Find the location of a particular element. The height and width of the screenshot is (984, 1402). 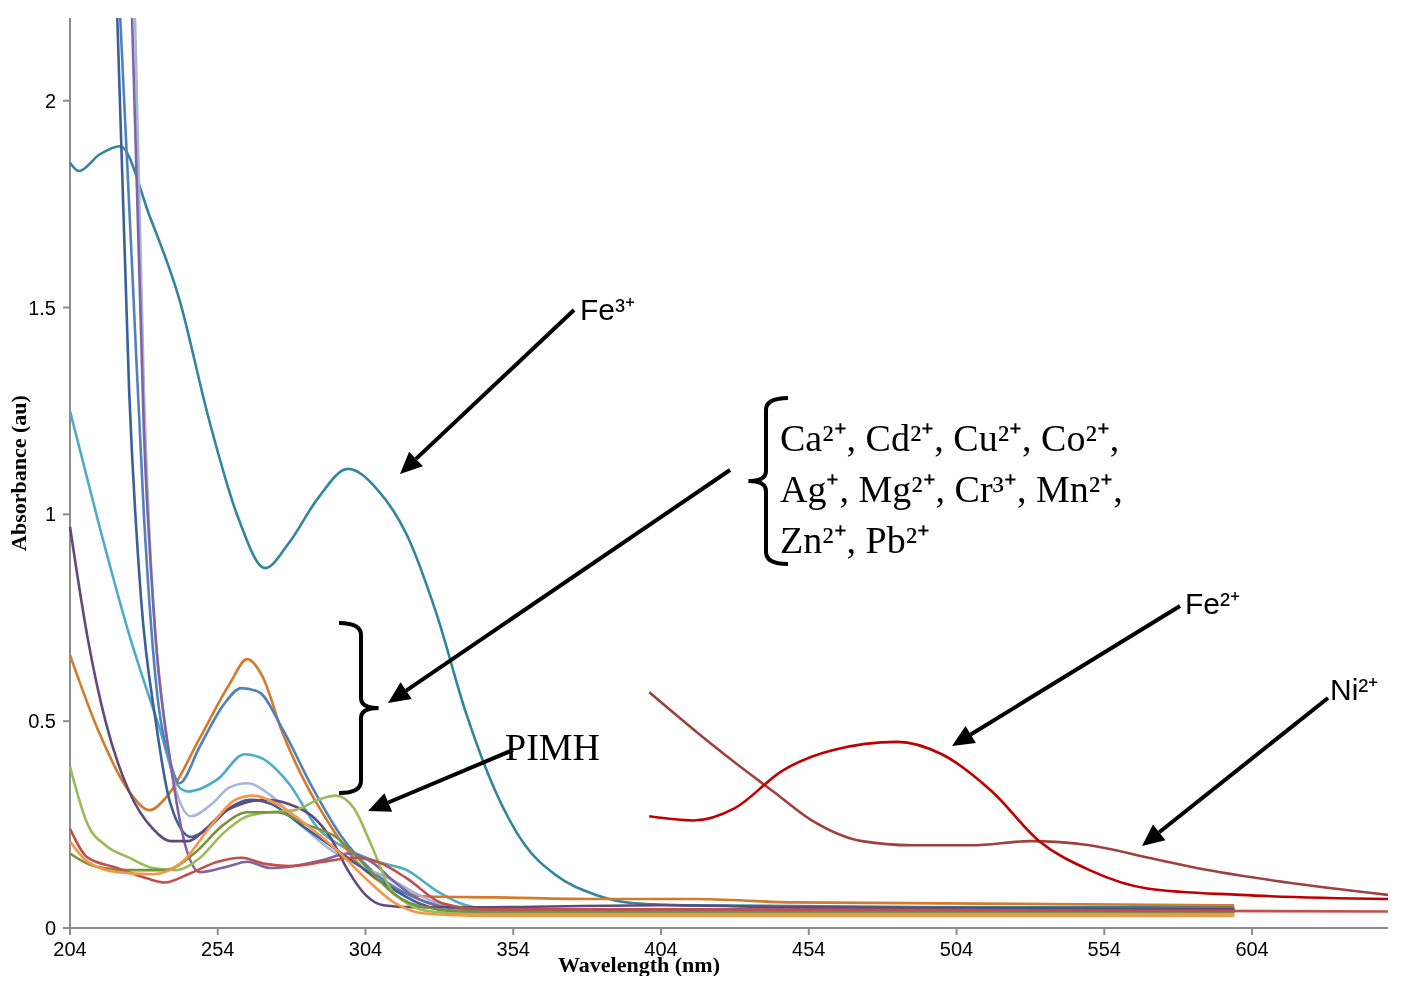

x-tick-label: 554 is located at coordinates (1104, 949).